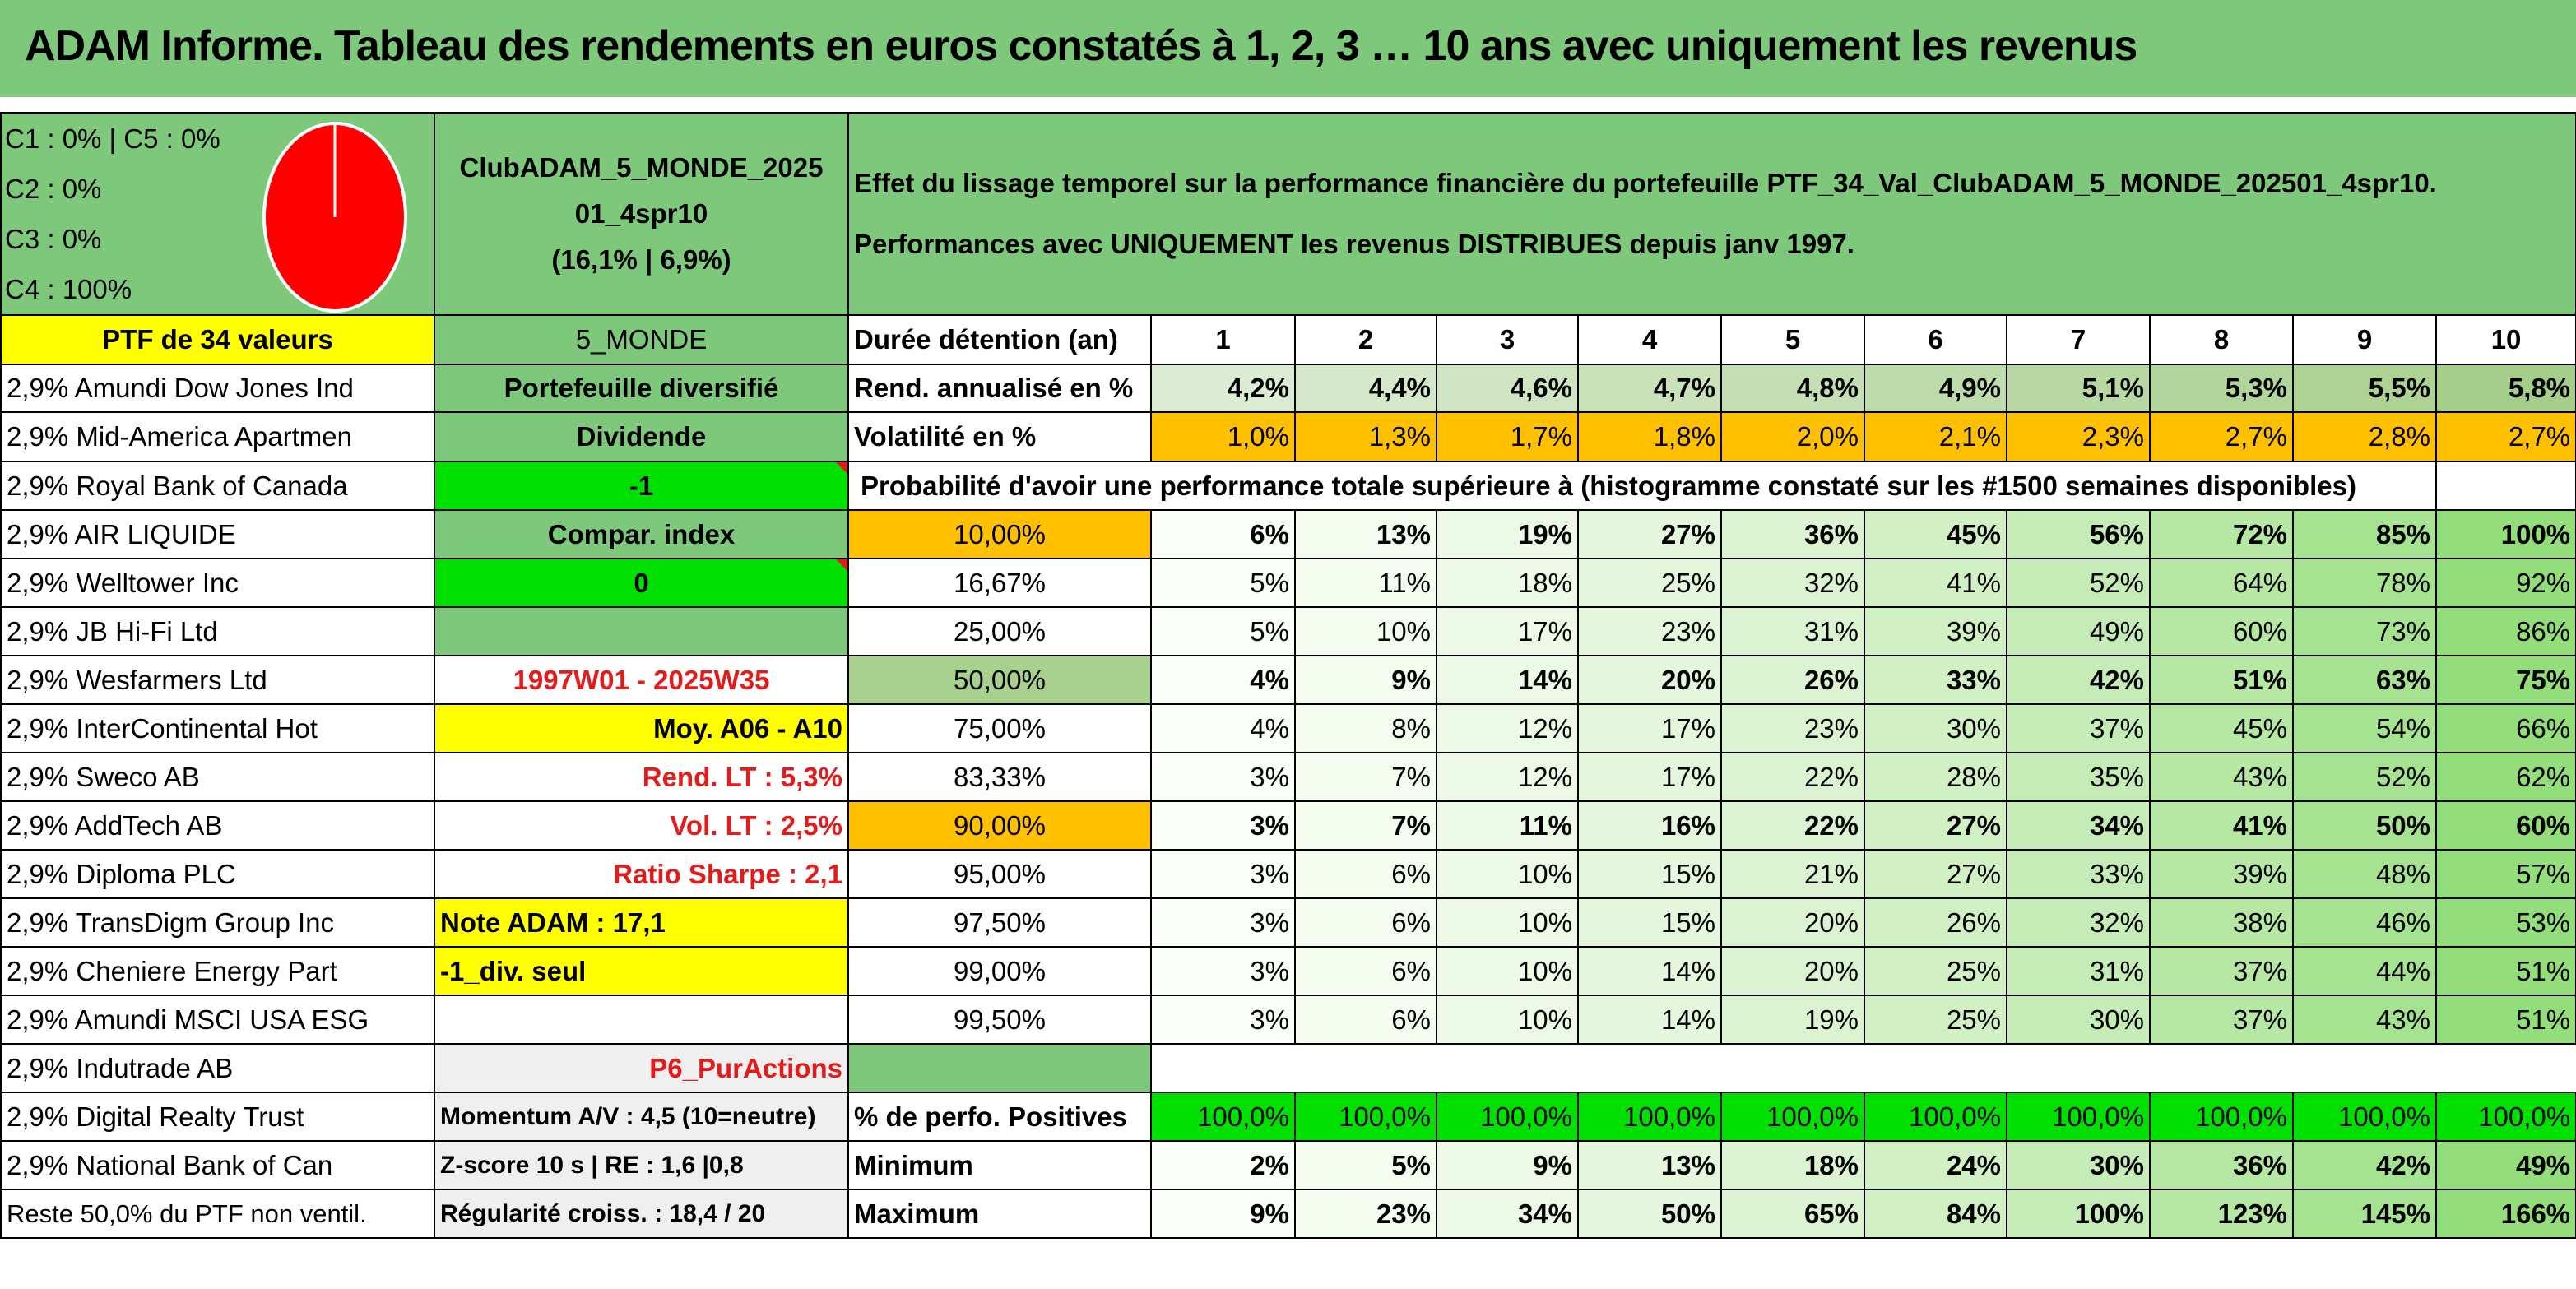 The height and width of the screenshot is (1289, 2576). What do you see at coordinates (54, 239) in the screenshot?
I see `allocation-c3: C3 : 0%` at bounding box center [54, 239].